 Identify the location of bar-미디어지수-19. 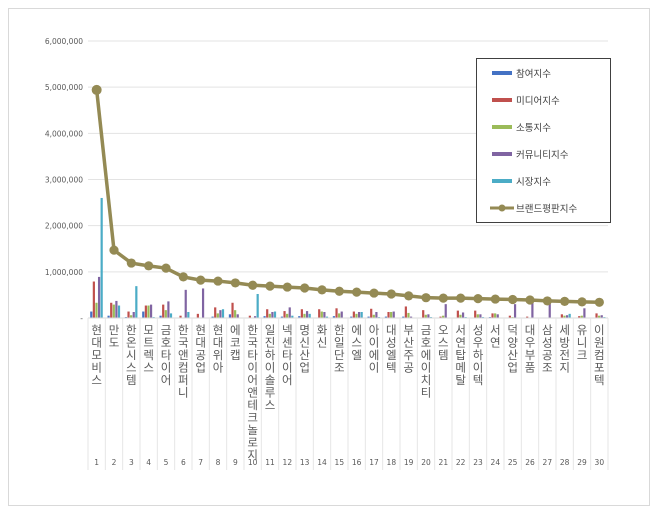
(406, 312).